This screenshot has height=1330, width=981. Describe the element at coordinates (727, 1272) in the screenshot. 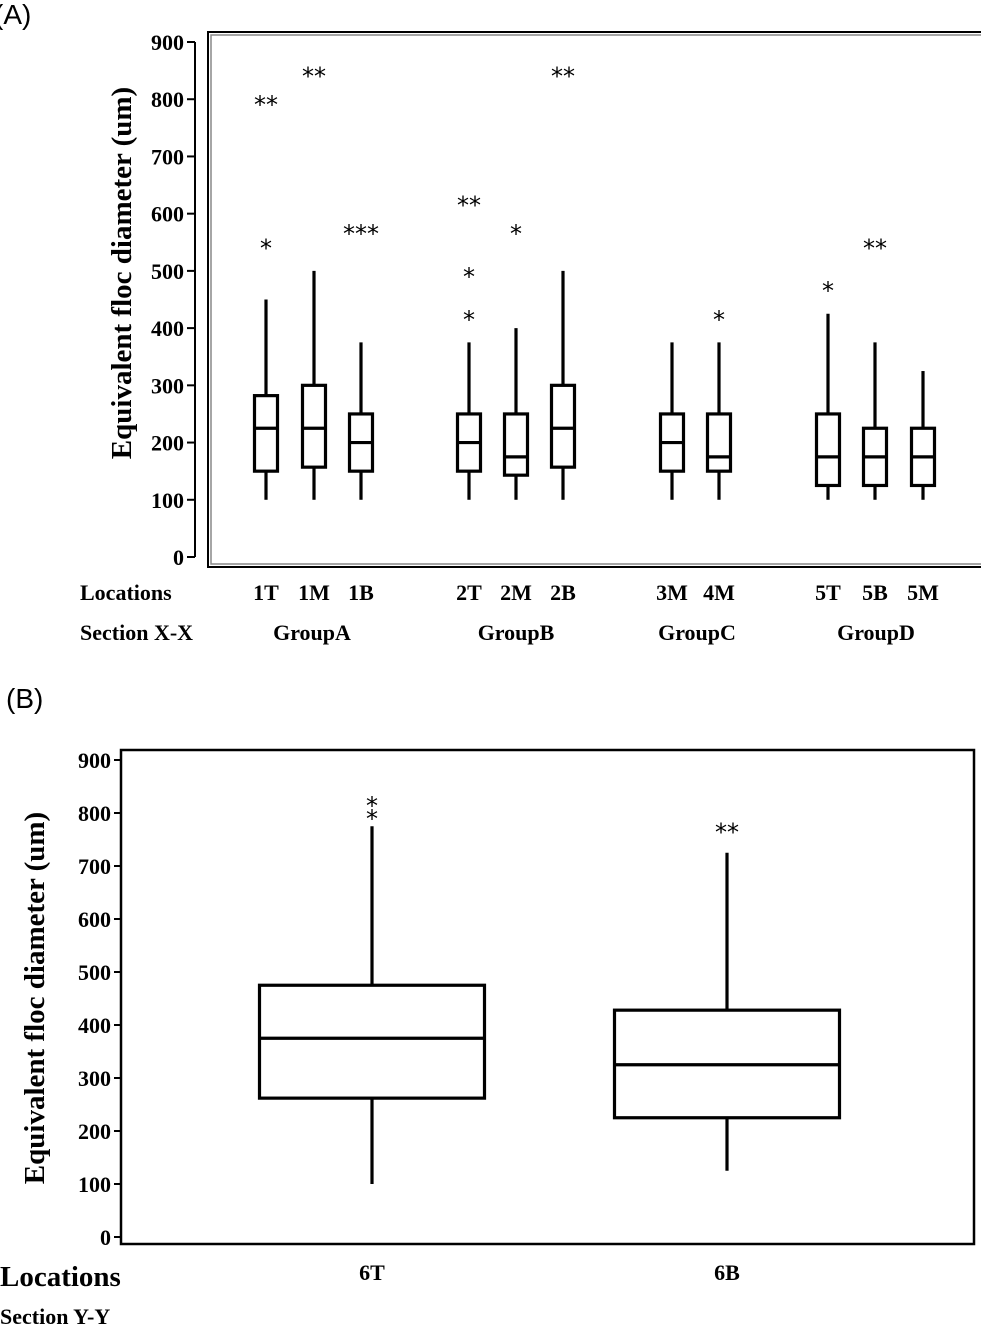

I see `x-tick-label-6B: 6B` at that location.